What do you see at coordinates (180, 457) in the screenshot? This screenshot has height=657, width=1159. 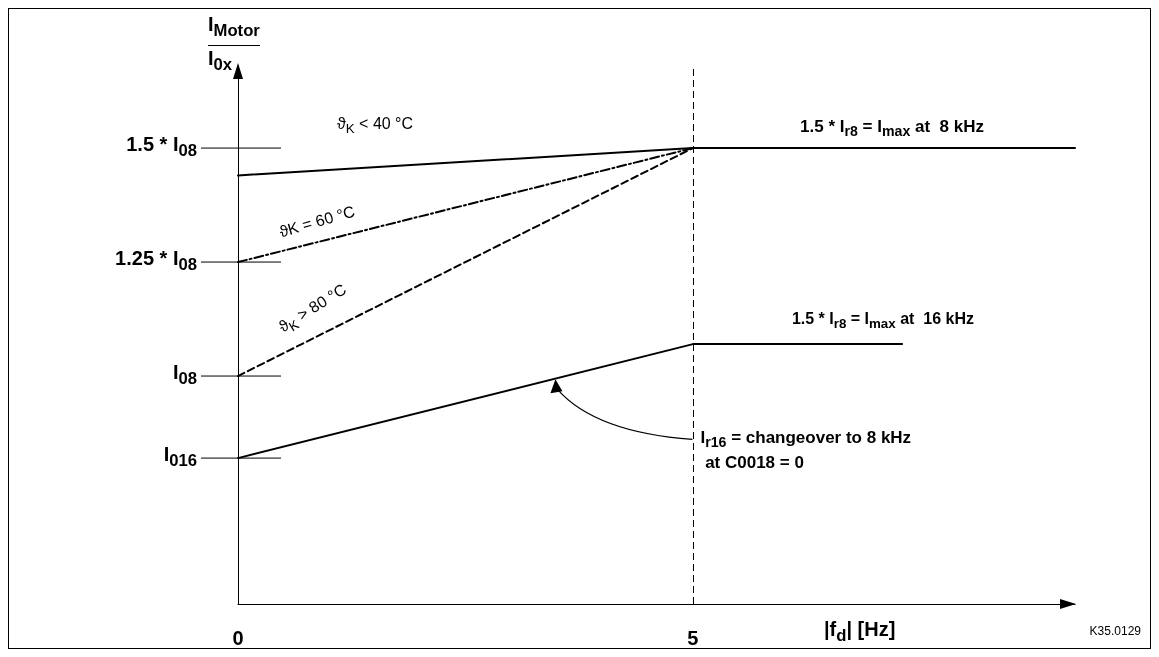 I see `text: I$_{016}$` at bounding box center [180, 457].